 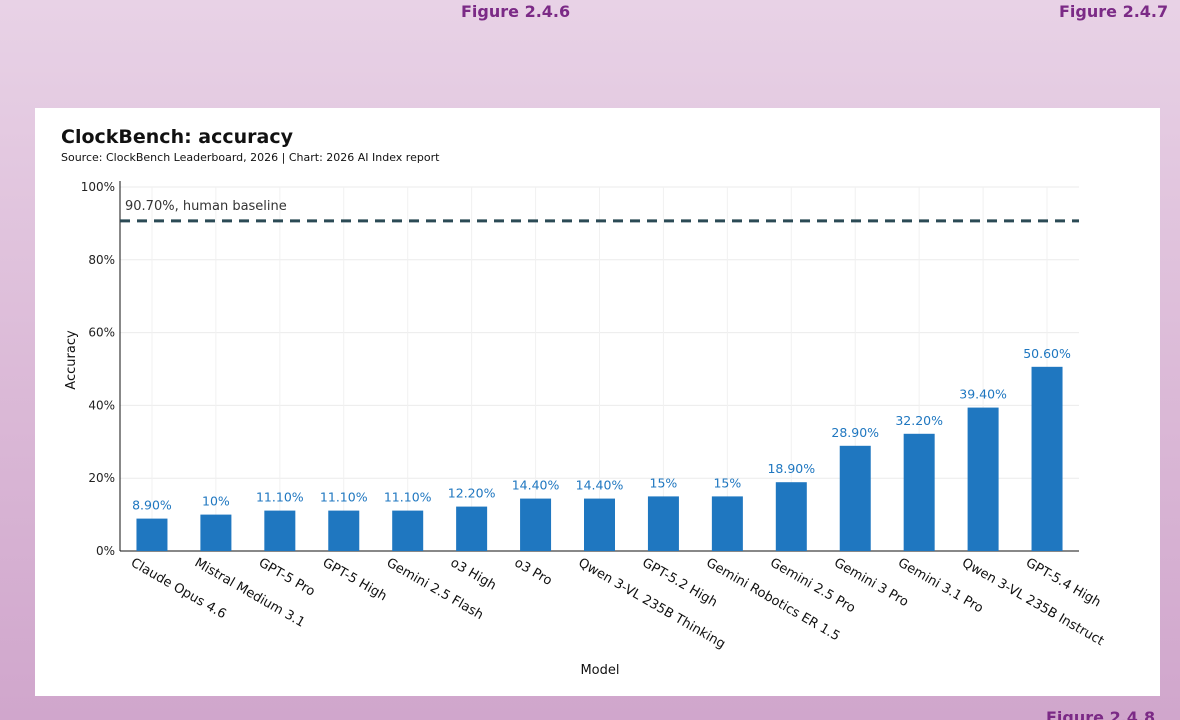 What do you see at coordinates (101, 333) in the screenshot?
I see `y-tick-label: 60%` at bounding box center [101, 333].